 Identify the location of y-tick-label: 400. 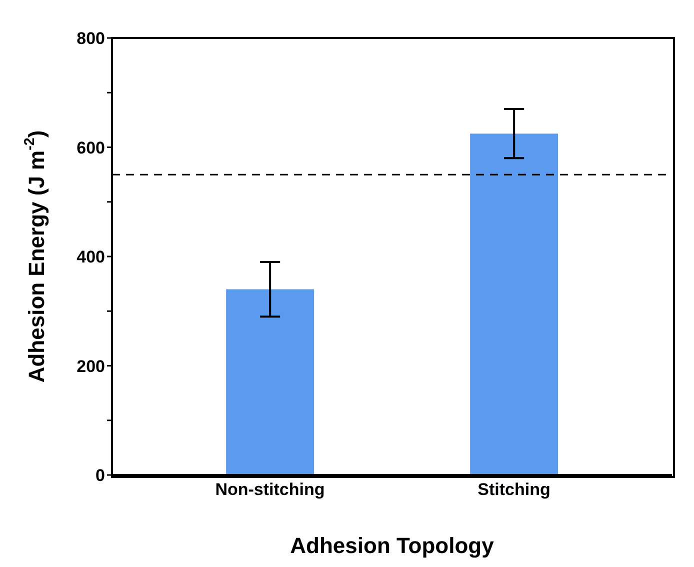
(90, 257).